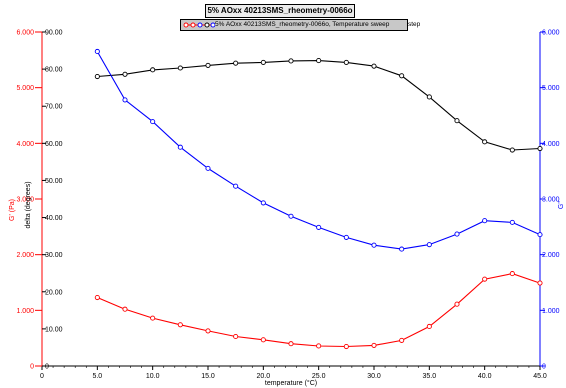 The height and width of the screenshot is (388, 566). What do you see at coordinates (32, 367) in the screenshot?
I see `y-red-tick-label: 0` at bounding box center [32, 367].